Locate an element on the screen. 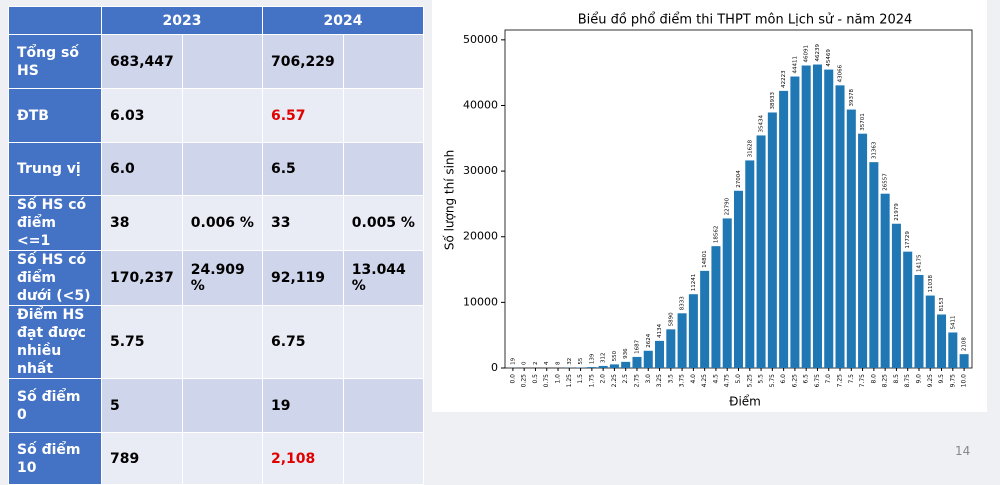 The width and height of the screenshot is (1000, 485). value-label: 2 is located at coordinates (536, 363).